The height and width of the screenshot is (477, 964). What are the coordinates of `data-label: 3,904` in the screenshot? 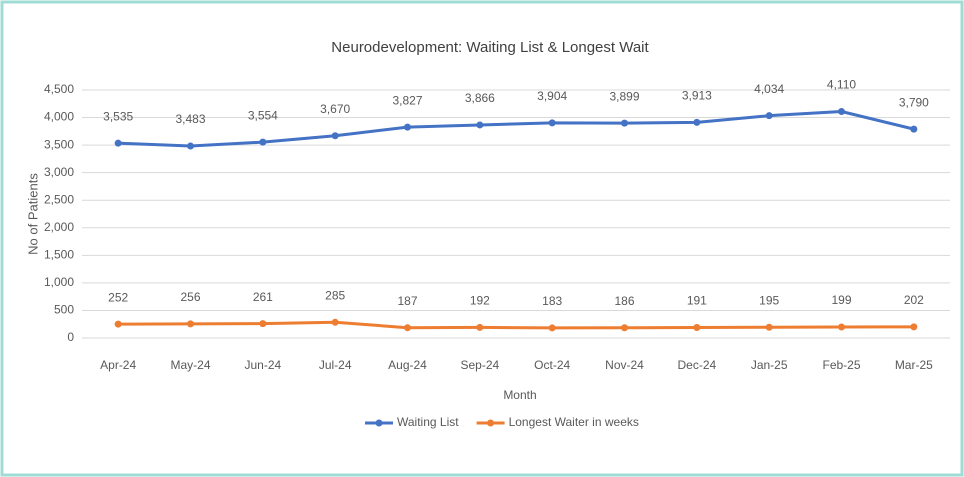 It's located at (552, 96).